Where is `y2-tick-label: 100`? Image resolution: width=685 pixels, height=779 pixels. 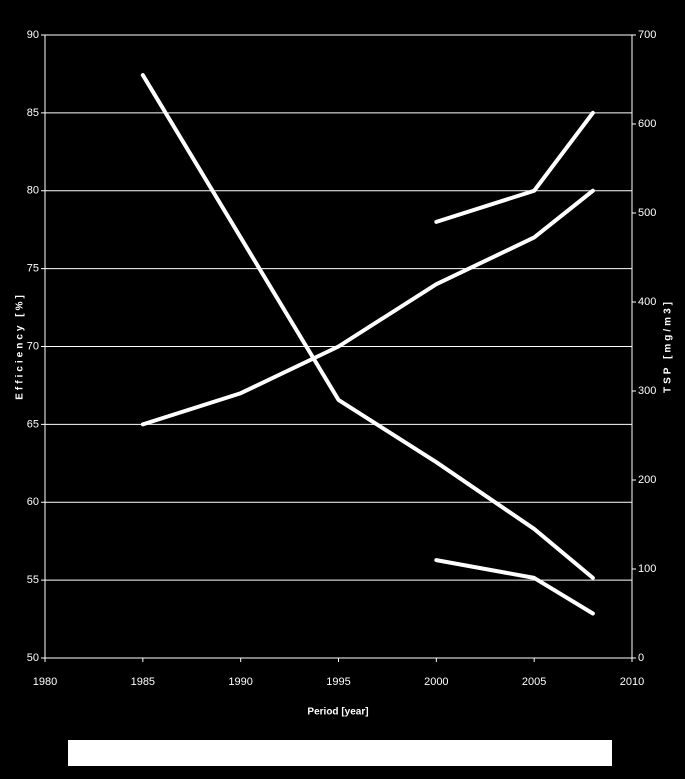
y2-tick-label: 100 is located at coordinates (647, 569).